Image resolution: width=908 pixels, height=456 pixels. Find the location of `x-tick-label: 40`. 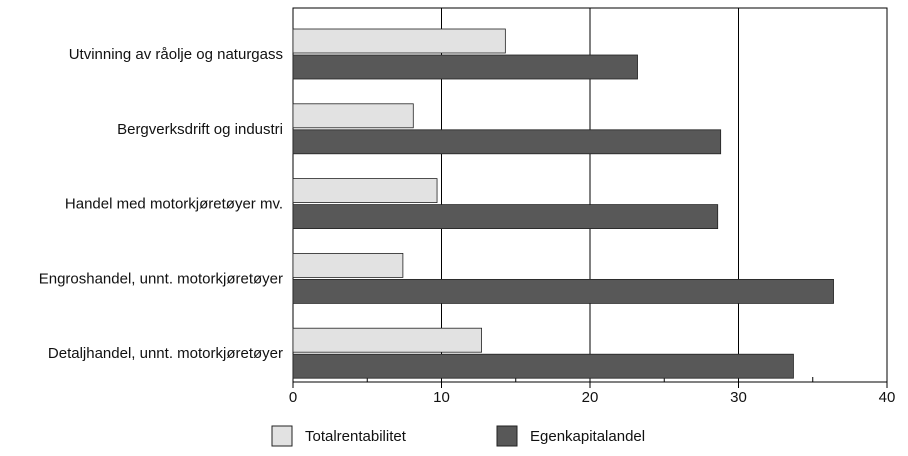

x-tick-label: 40 is located at coordinates (887, 397).